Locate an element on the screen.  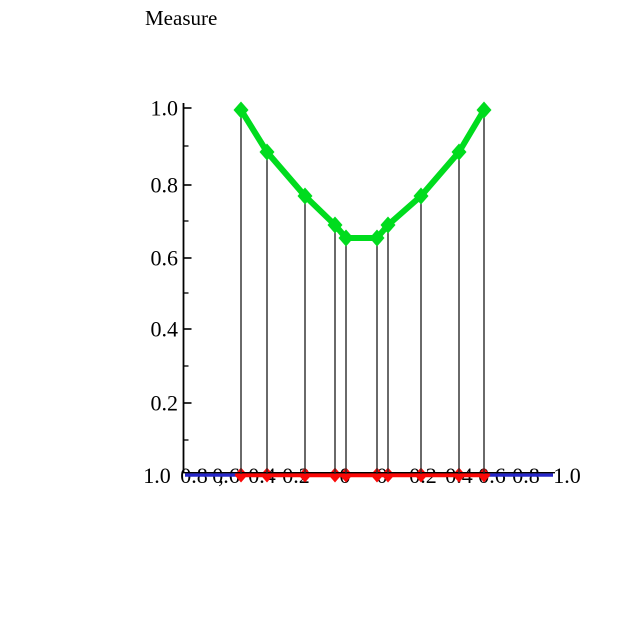
y-tick-label: 0.2 is located at coordinates (165, 403).